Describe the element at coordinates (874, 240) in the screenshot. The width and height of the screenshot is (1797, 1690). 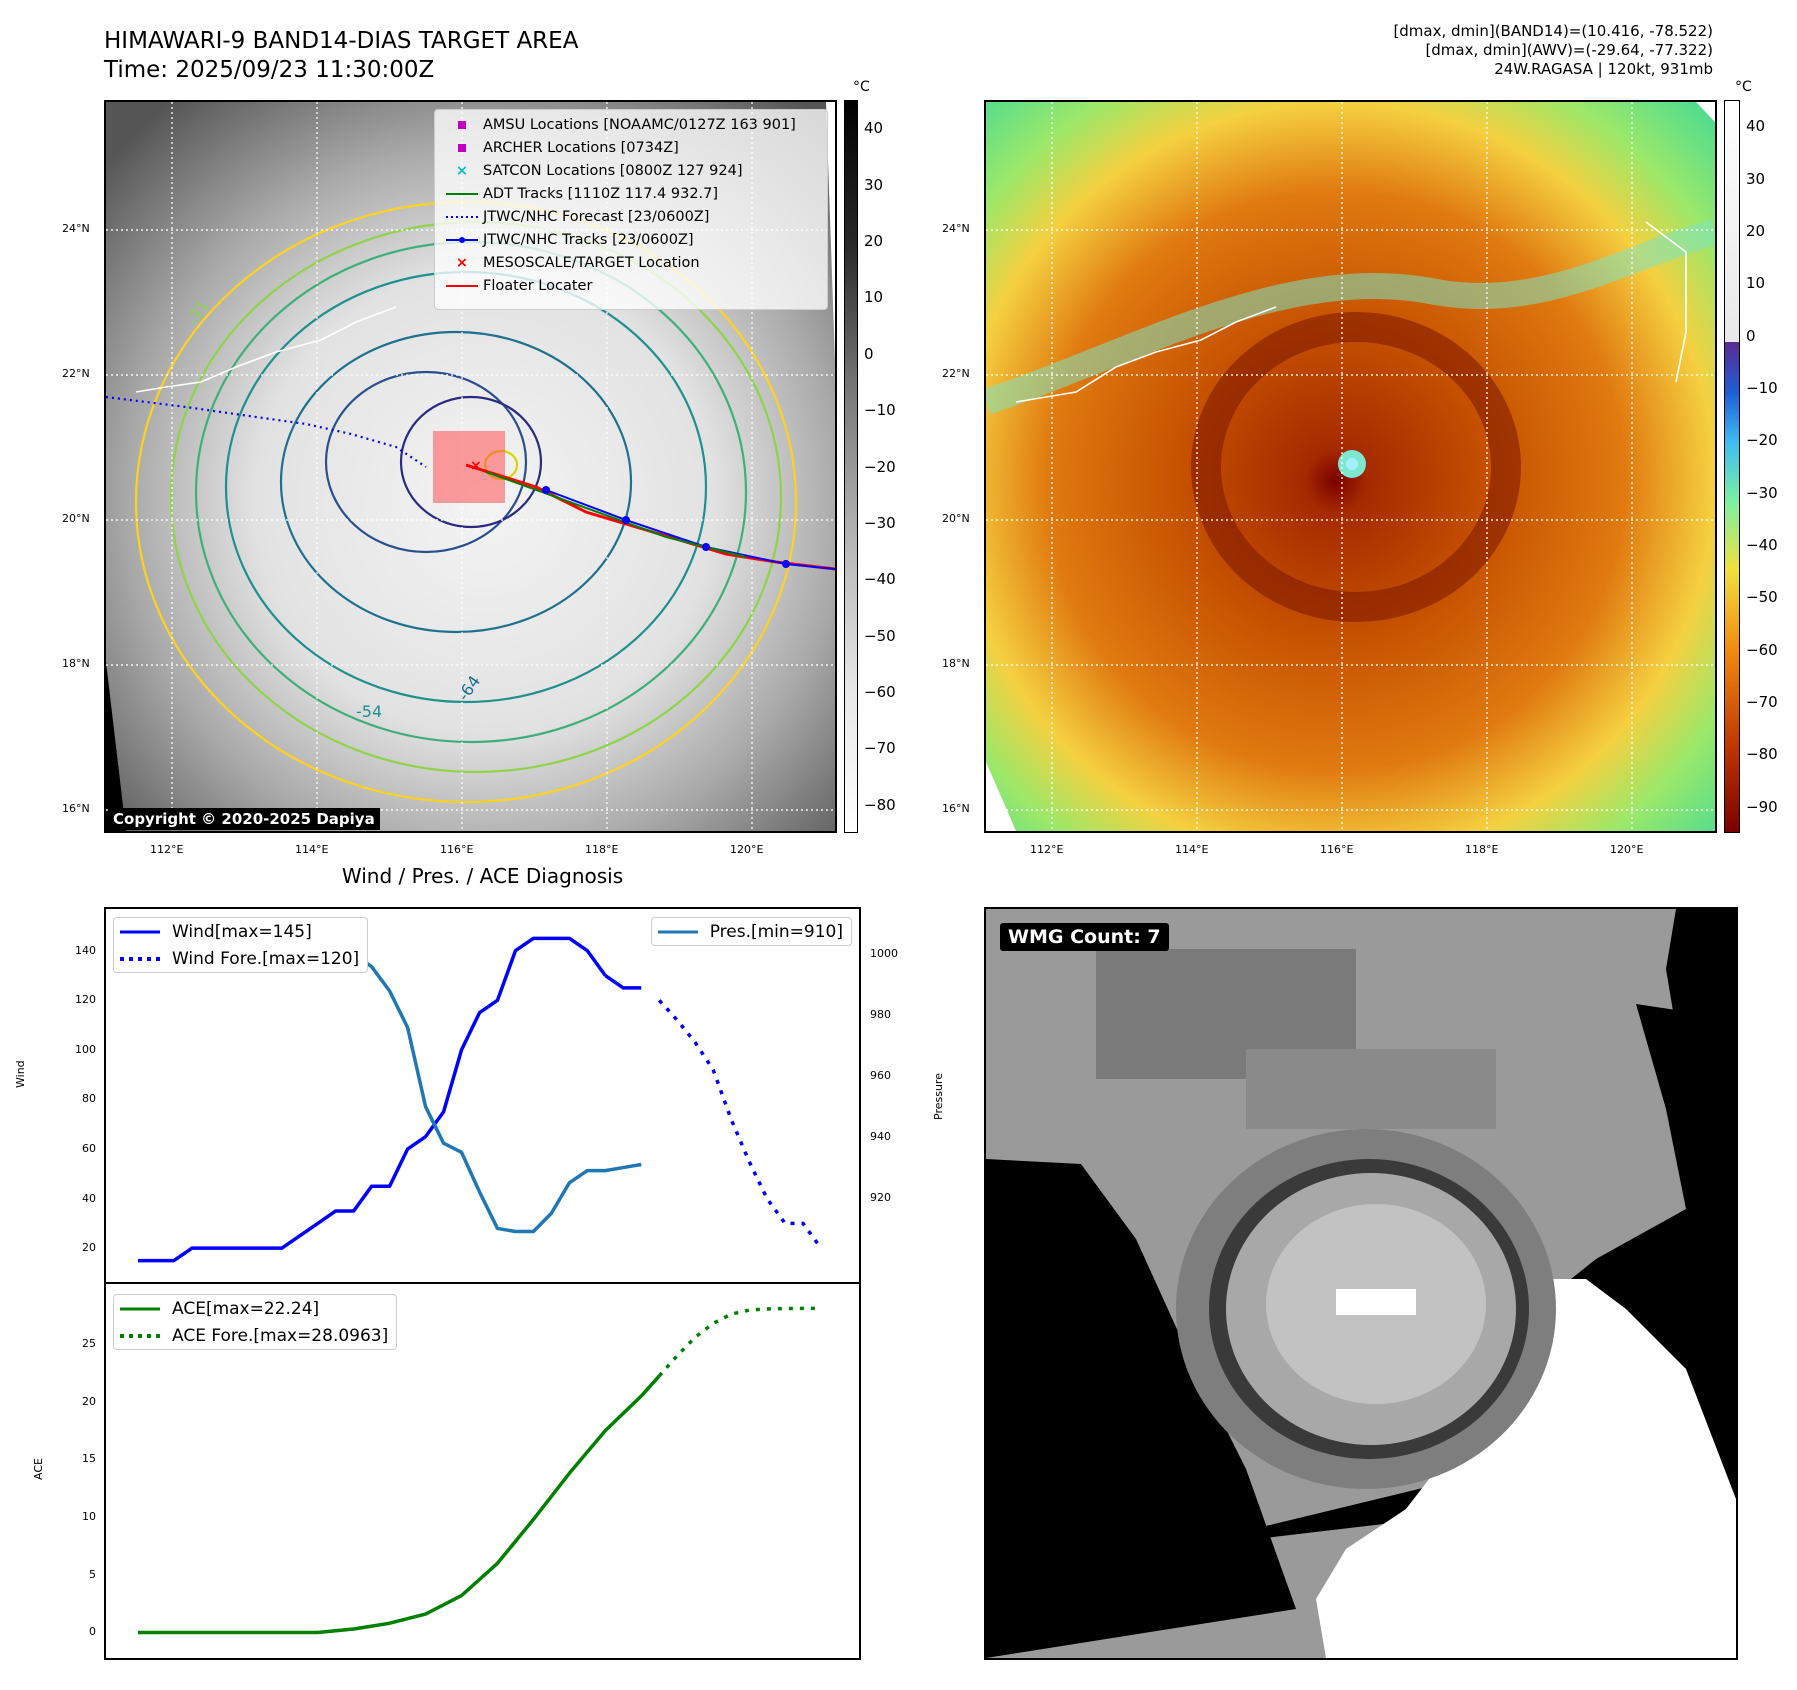
I see `colorbar-tick-label: 20` at that location.